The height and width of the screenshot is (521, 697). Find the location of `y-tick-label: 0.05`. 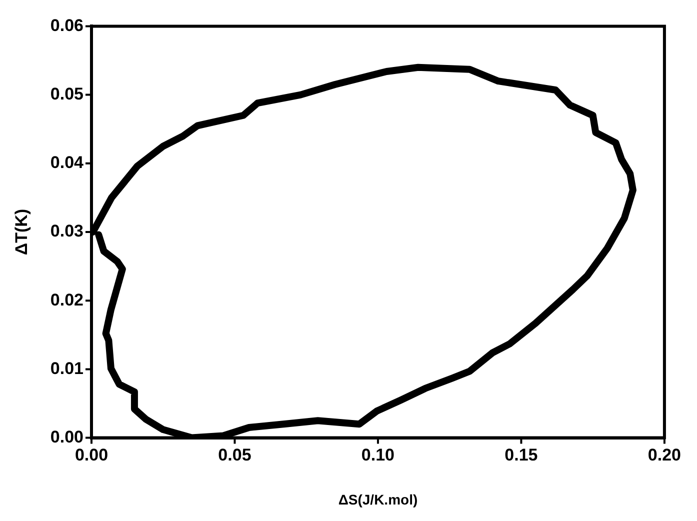

y-tick-label: 0.05 is located at coordinates (67, 94).